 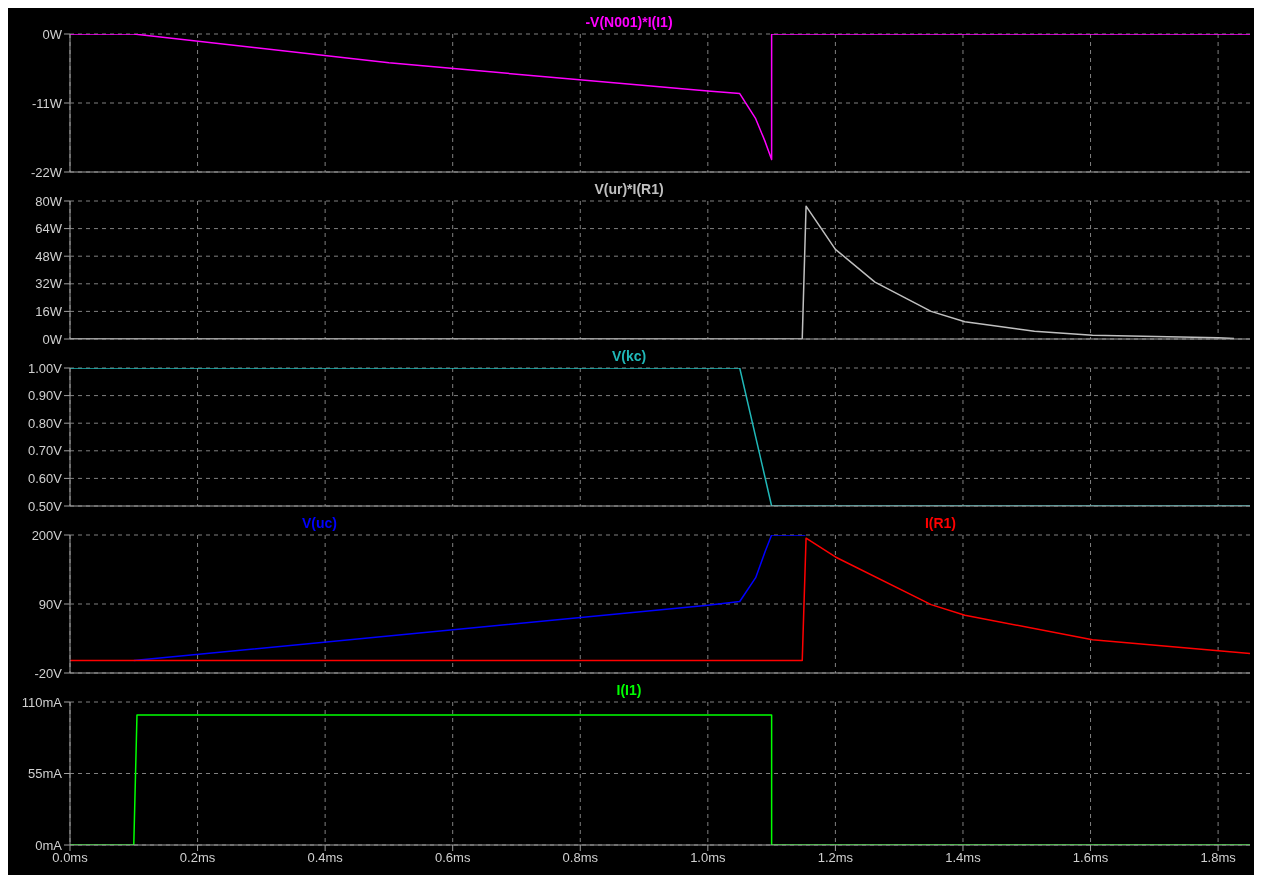 What do you see at coordinates (49, 284) in the screenshot?
I see `y-tick-label: 32W` at bounding box center [49, 284].